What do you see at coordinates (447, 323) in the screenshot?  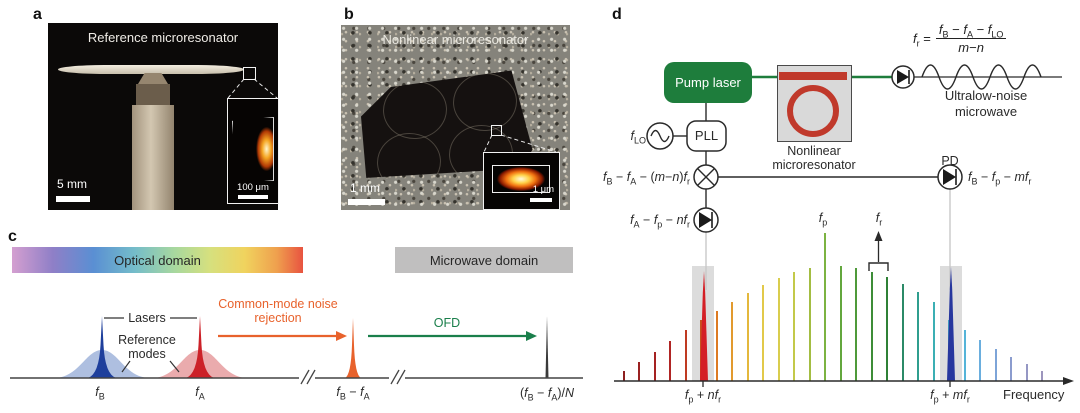 I see `ofd-label: OFD` at bounding box center [447, 323].